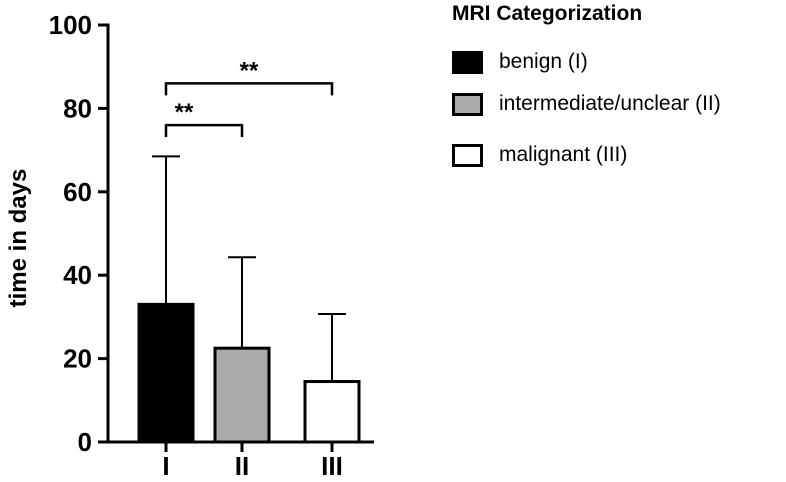  I want to click on y-tick-label-20: 20, so click(77, 359).